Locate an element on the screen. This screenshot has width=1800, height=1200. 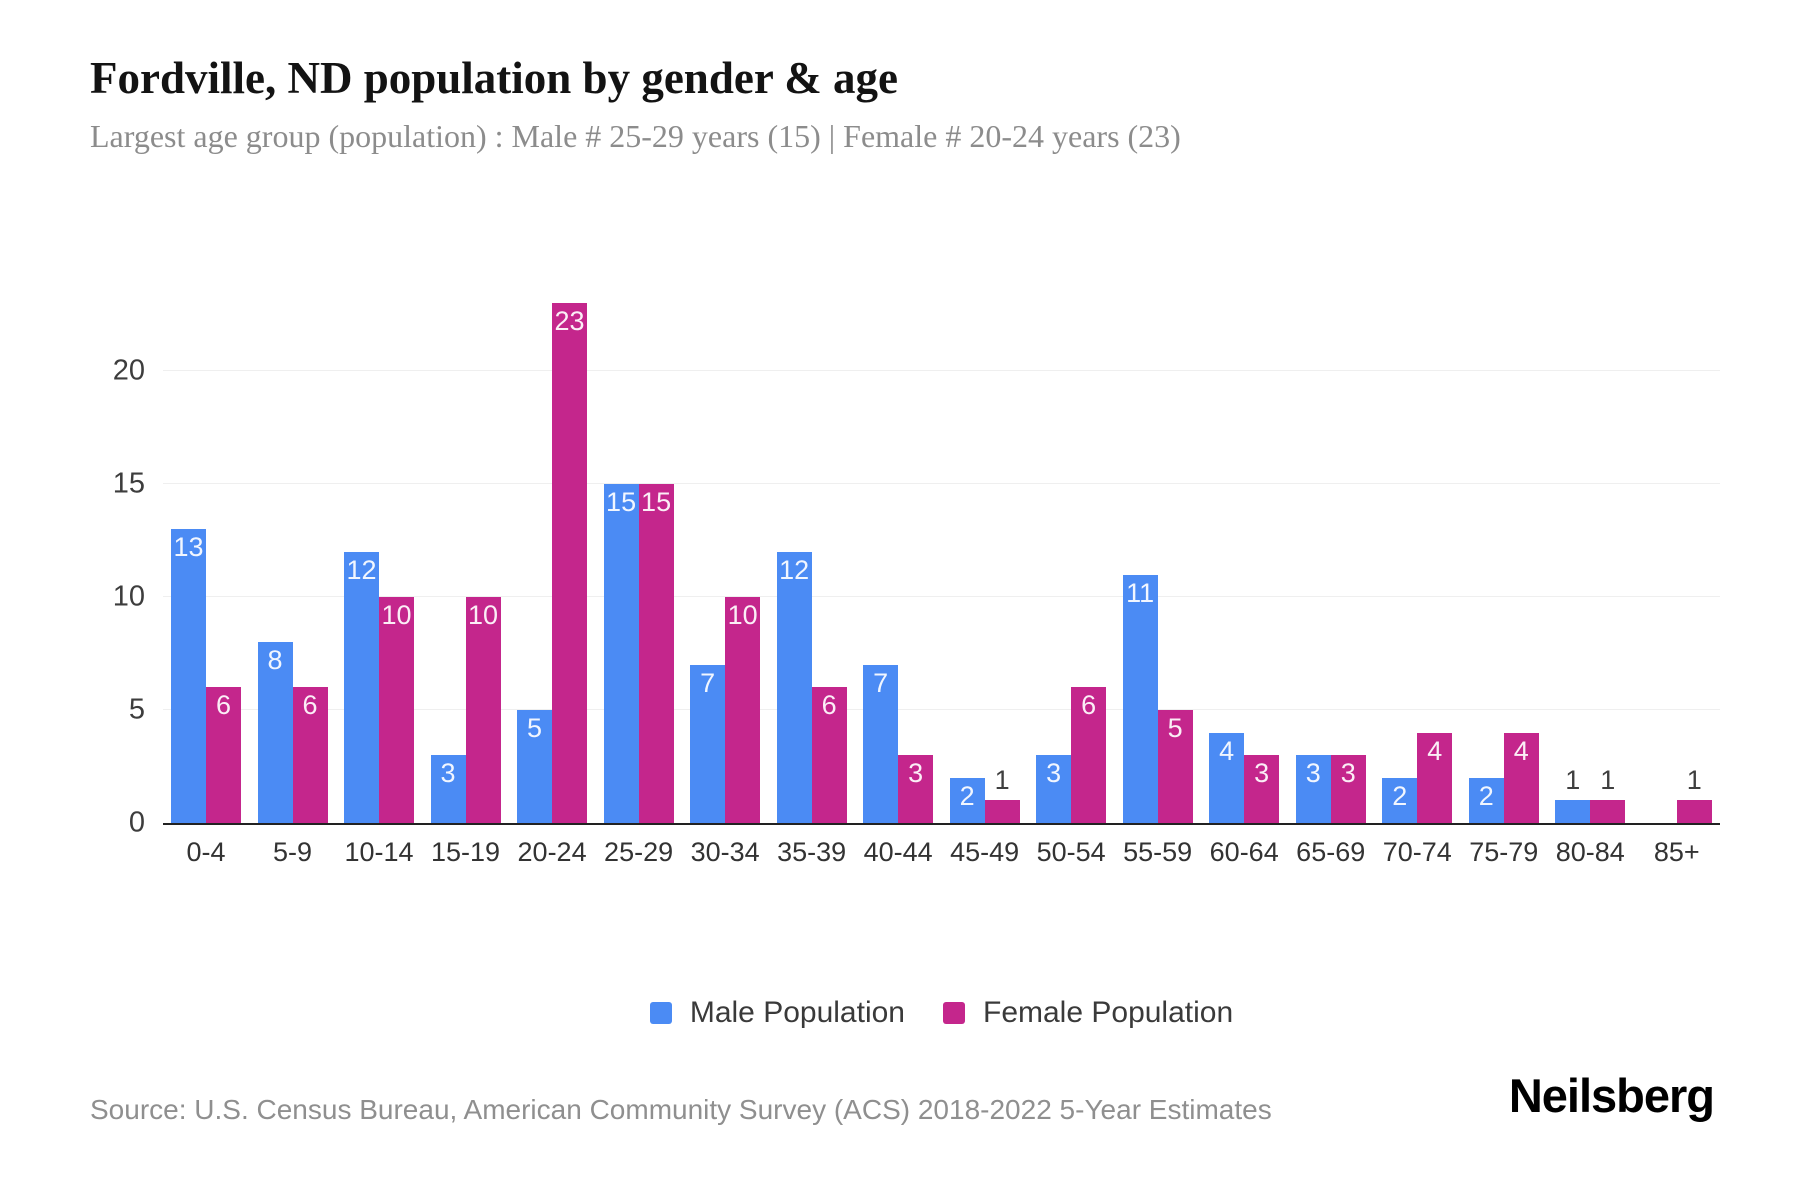
bar-value-female-65-69: 3 is located at coordinates (1348, 773).